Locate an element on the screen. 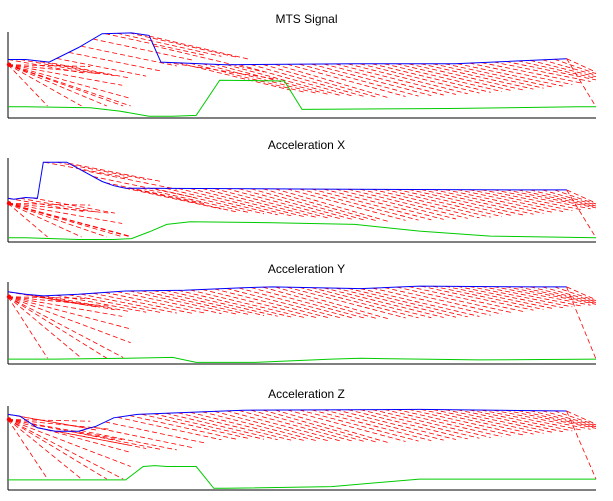  fan-lines-accel-y is located at coordinates (302, 322).